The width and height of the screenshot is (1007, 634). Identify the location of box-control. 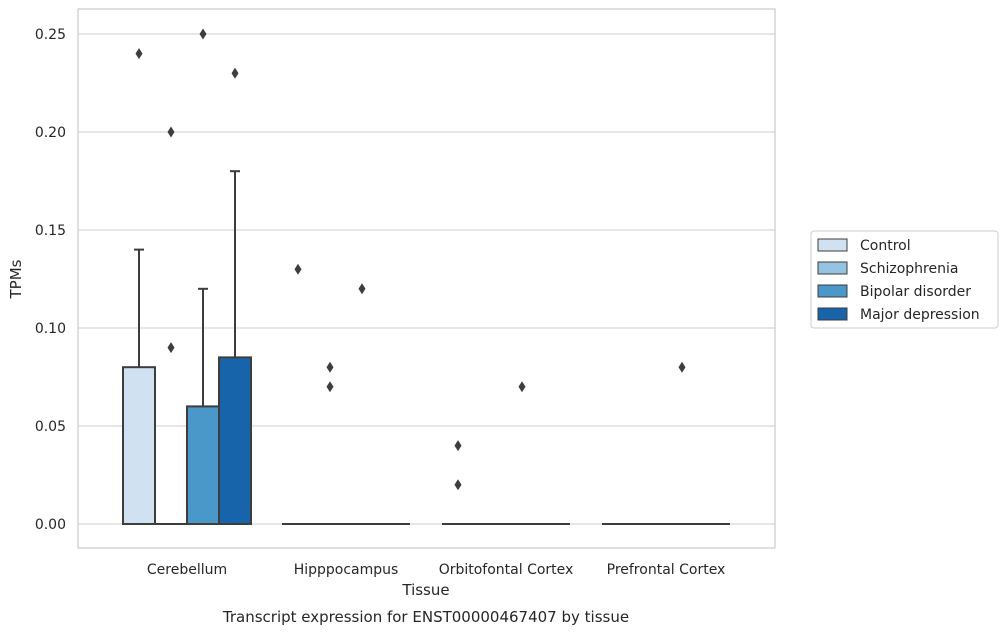
(139, 387).